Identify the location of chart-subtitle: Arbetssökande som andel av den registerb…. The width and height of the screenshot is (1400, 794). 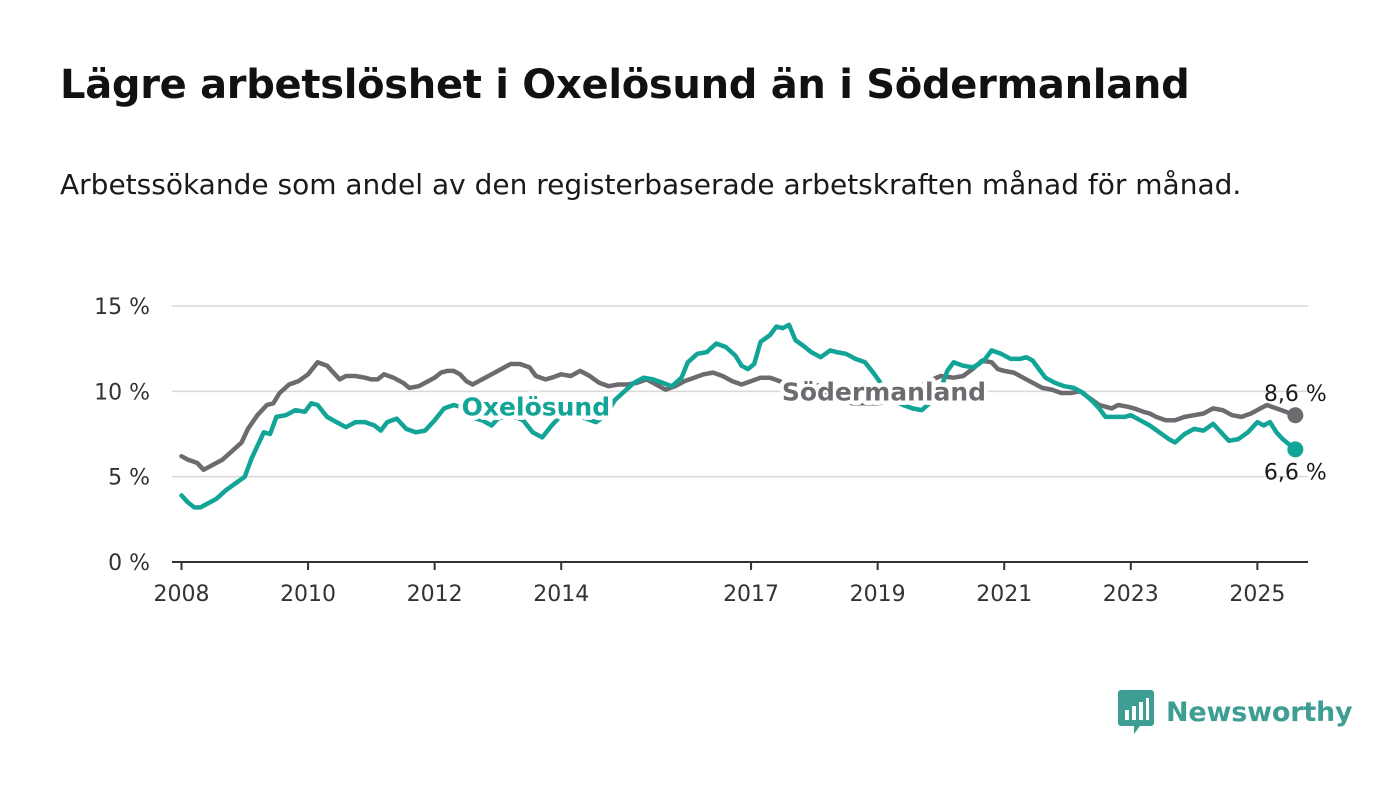
(651, 184).